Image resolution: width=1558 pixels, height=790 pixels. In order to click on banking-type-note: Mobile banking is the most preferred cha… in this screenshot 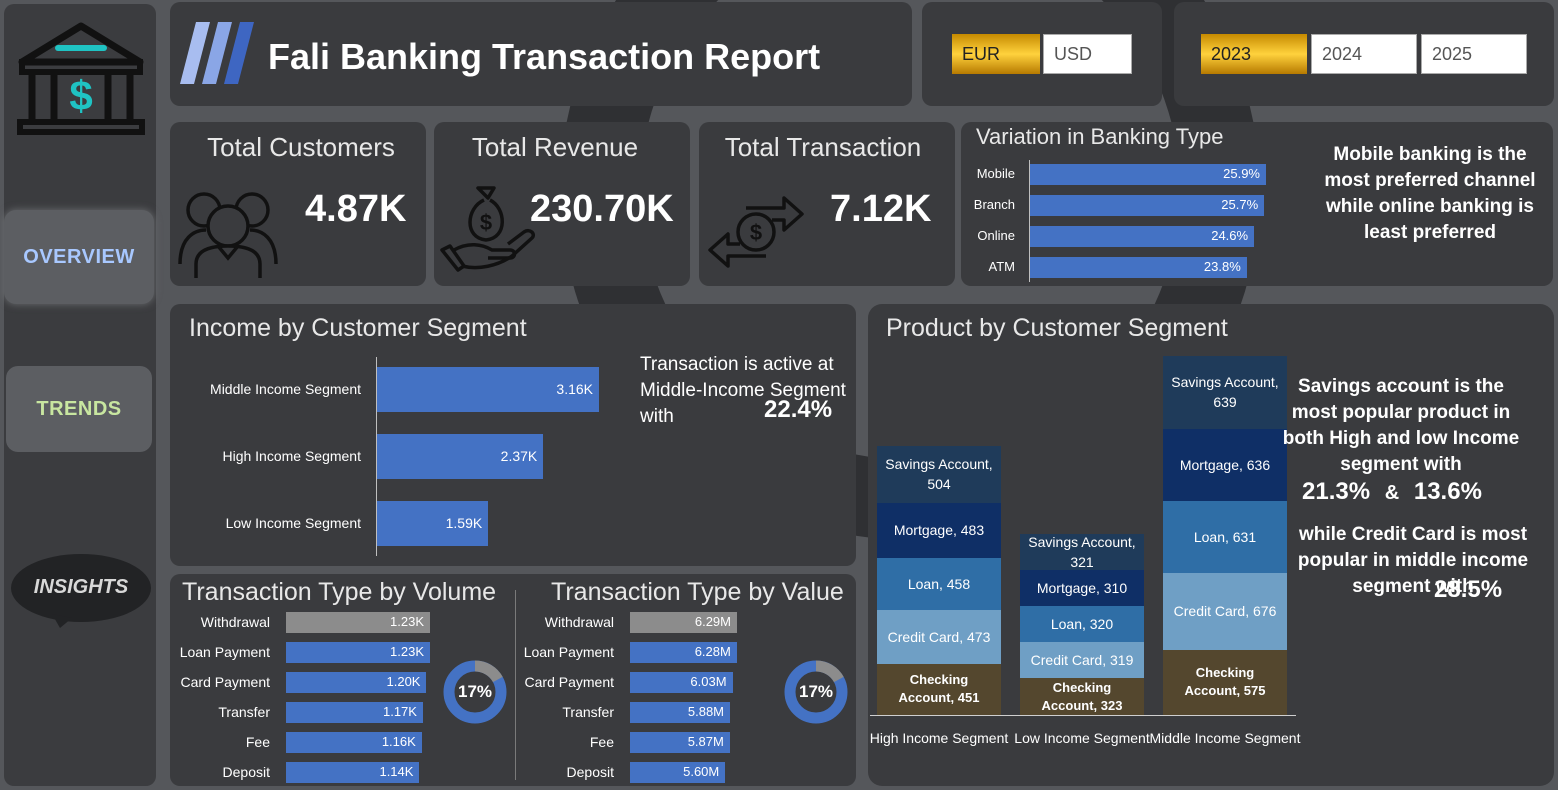, I will do `click(1430, 193)`.